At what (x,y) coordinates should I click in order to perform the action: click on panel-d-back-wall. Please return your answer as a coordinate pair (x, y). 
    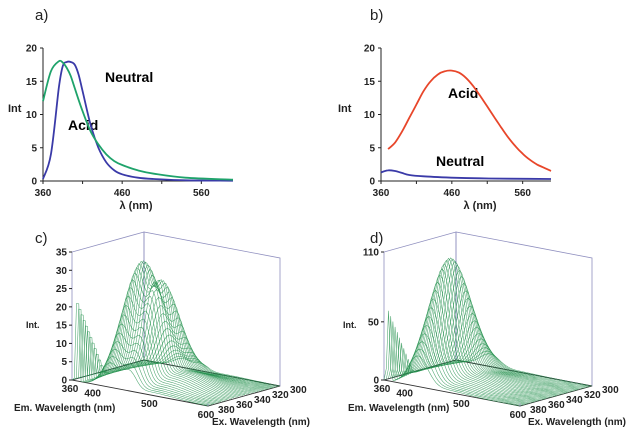
    Looking at the image, I should click on (524, 309).